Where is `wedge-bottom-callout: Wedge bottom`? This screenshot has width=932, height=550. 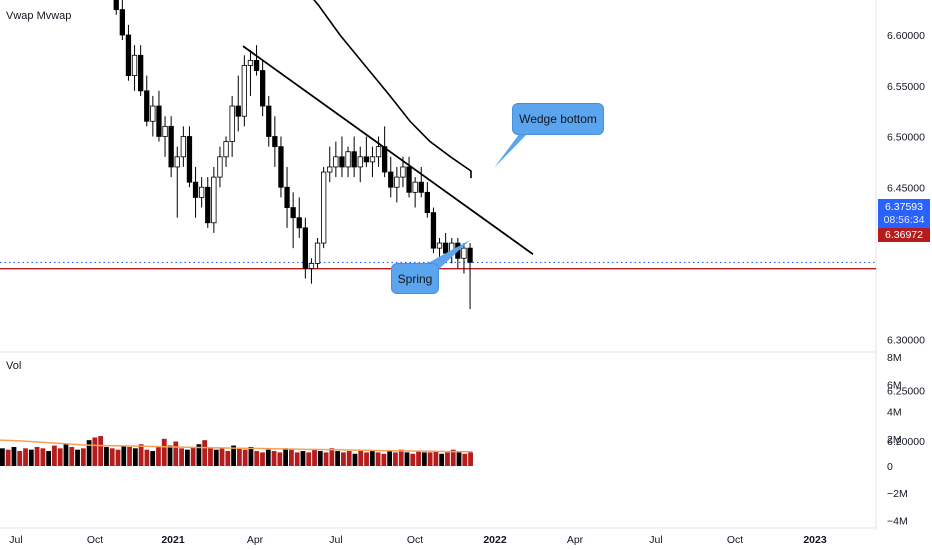
wedge-bottom-callout: Wedge bottom is located at coordinates (558, 119).